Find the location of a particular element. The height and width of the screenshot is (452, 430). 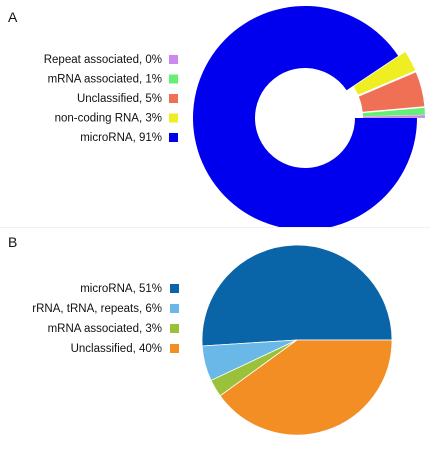

legend-label: Repeat associated, 0% is located at coordinates (103, 60).